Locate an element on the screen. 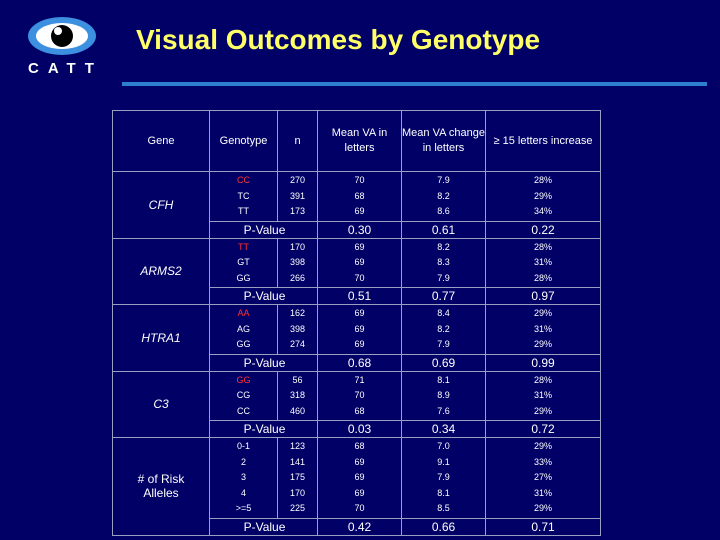 Image resolution: width=720 pixels, height=540 pixels. table-cell: CC is located at coordinates (243, 410).